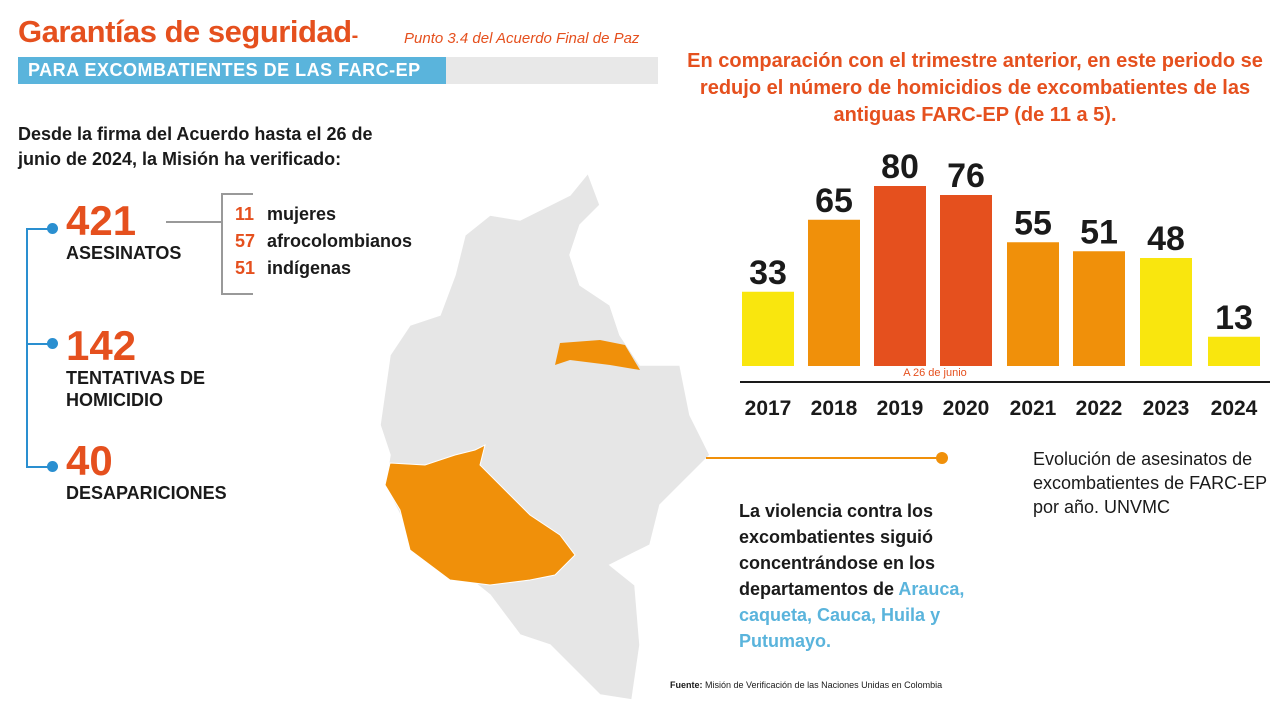  Describe the element at coordinates (824, 458) in the screenshot. I see `callout-line` at that location.